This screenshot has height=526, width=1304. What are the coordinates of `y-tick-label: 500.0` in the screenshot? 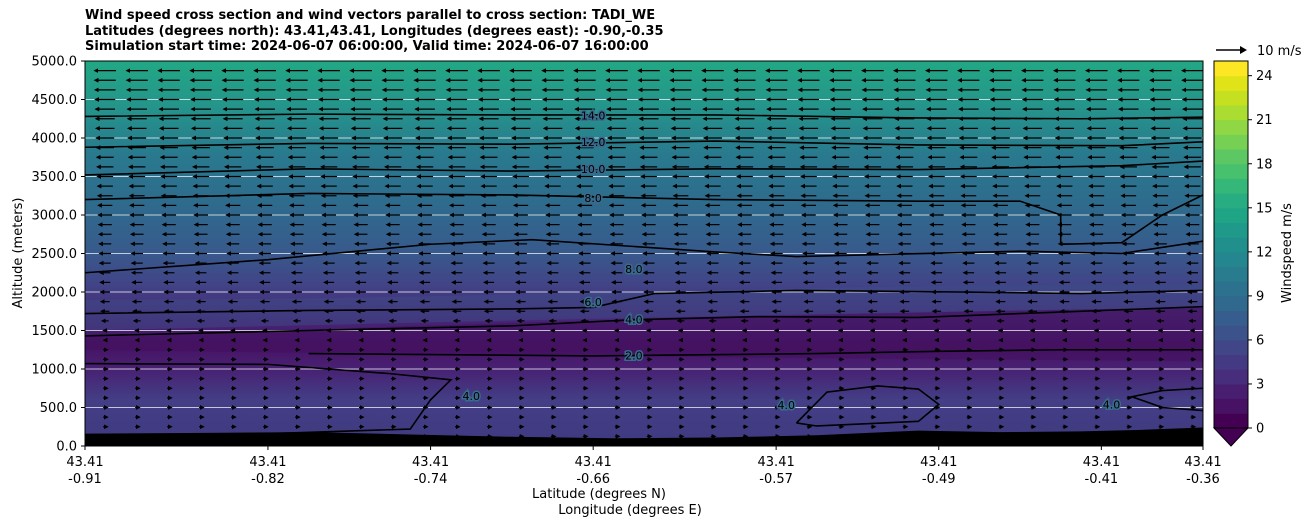 It's located at (58, 408).